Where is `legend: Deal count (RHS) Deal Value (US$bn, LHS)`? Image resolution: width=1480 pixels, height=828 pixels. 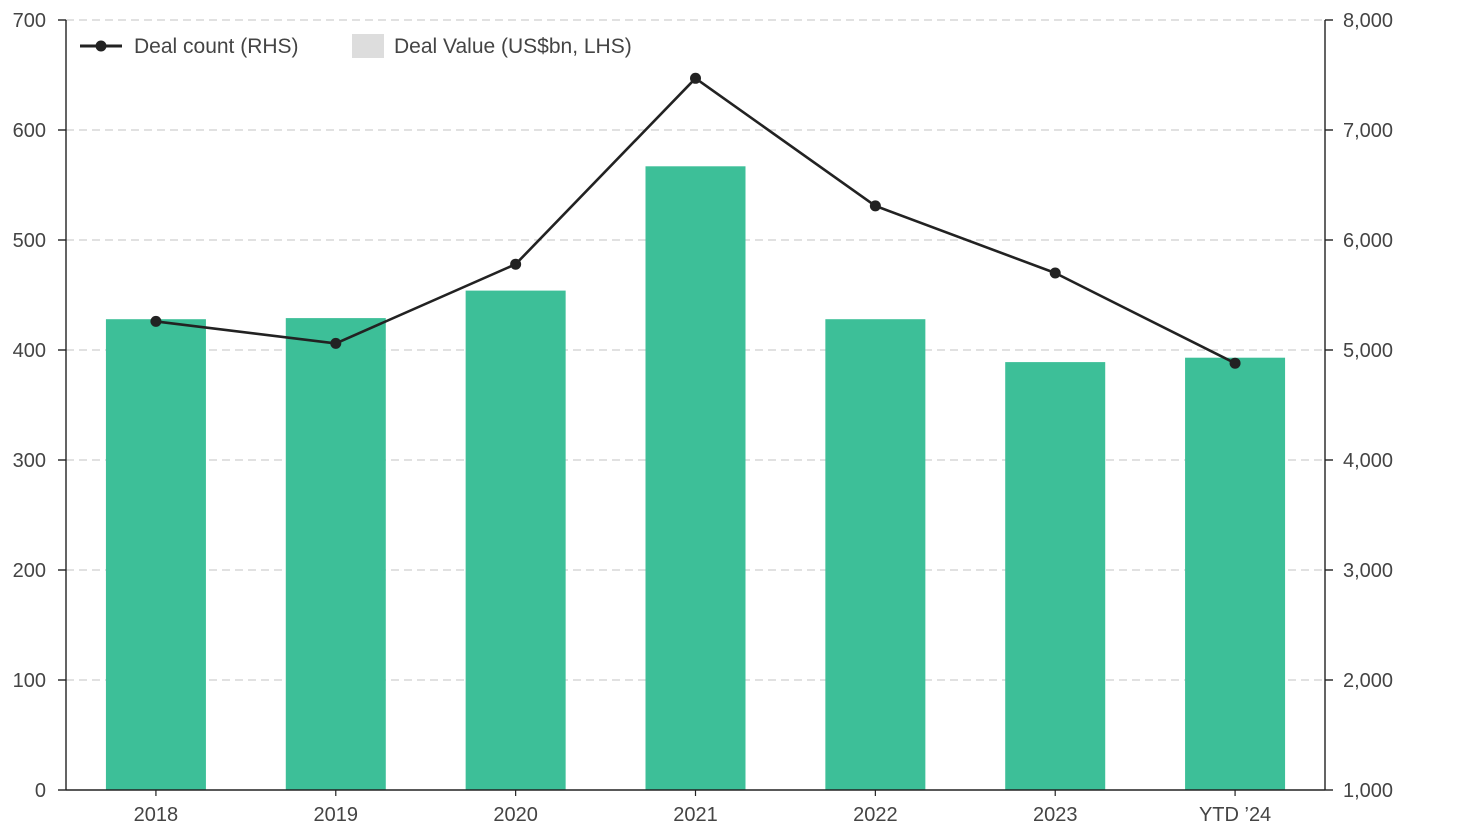
legend: Deal count (RHS) Deal Value (US$bn, LHS) is located at coordinates (356, 46).